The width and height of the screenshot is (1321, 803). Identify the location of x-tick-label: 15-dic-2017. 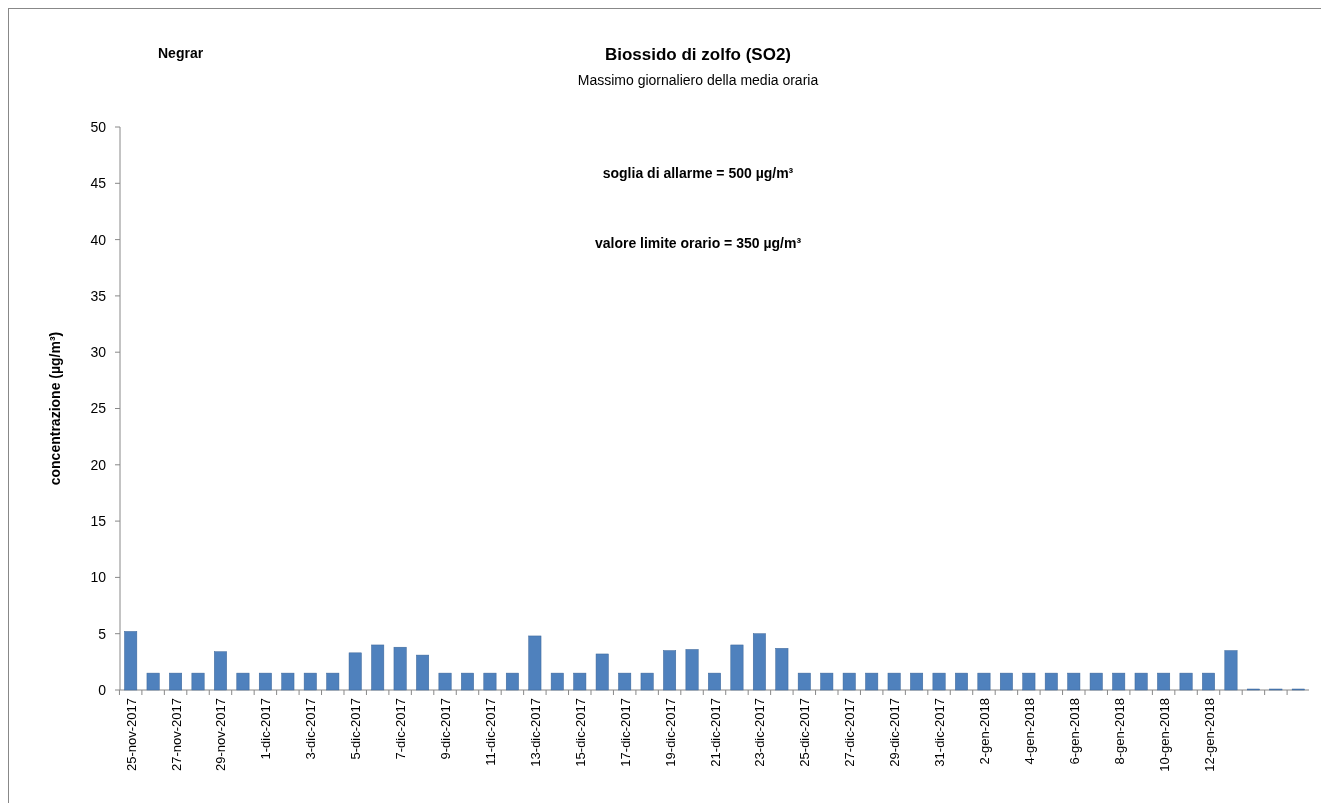
(580, 732).